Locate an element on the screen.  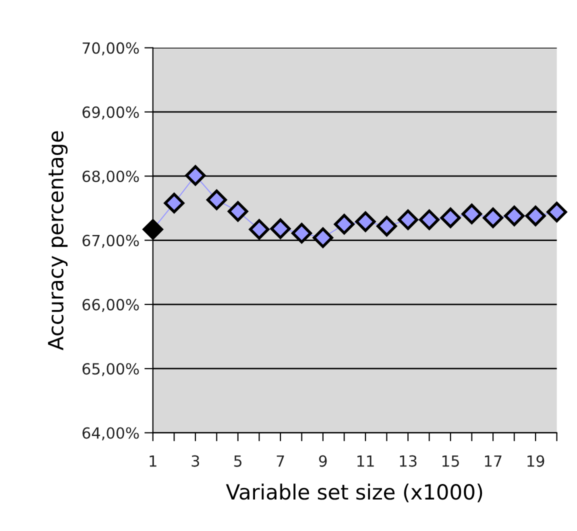
x-tick-label: 1 is located at coordinates (153, 461).